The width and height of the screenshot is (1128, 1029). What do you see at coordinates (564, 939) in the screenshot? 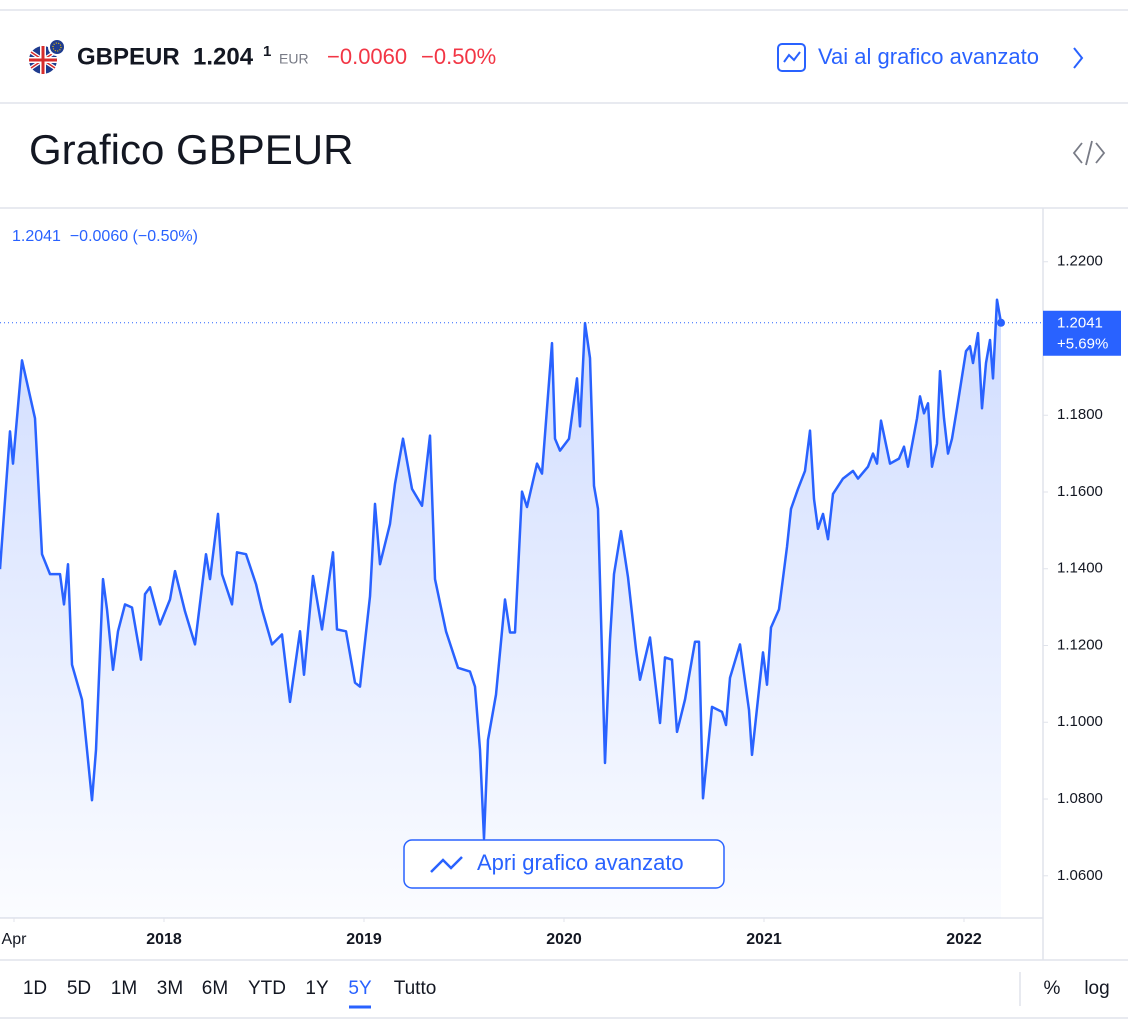
I see `x-tick-label: 2020` at bounding box center [564, 939].